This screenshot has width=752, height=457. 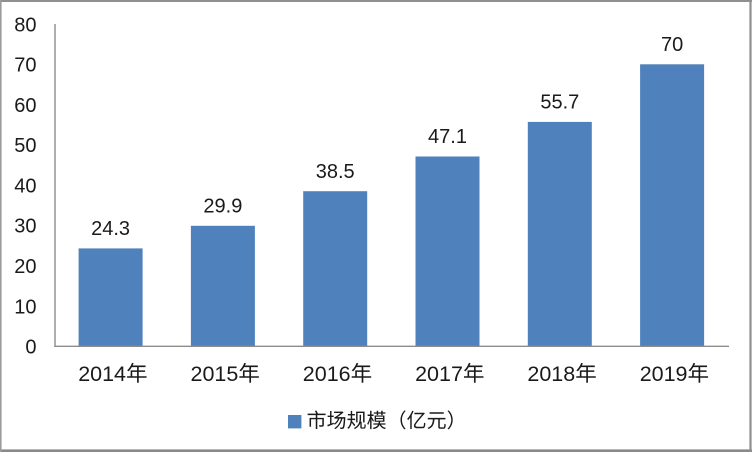 What do you see at coordinates (25, 186) in the screenshot?
I see `svg-text: 40` at bounding box center [25, 186].